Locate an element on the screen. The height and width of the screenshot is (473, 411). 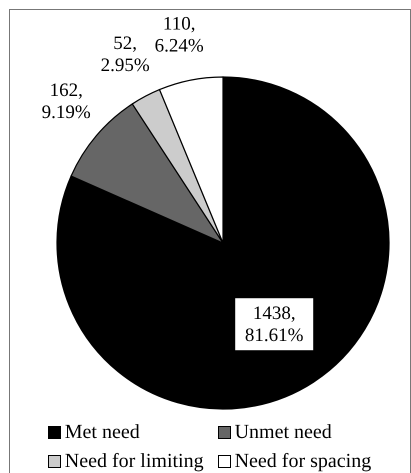
legend-label: Need for spacing is located at coordinates (303, 461).